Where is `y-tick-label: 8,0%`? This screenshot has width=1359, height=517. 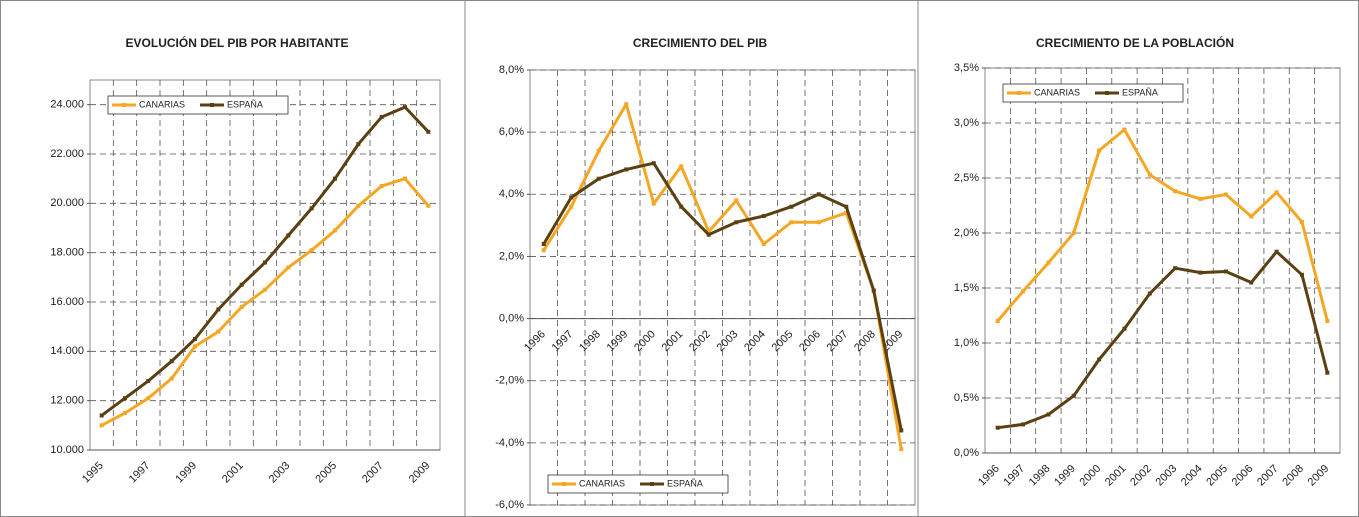
y-tick-label: 8,0% is located at coordinates (511, 70).